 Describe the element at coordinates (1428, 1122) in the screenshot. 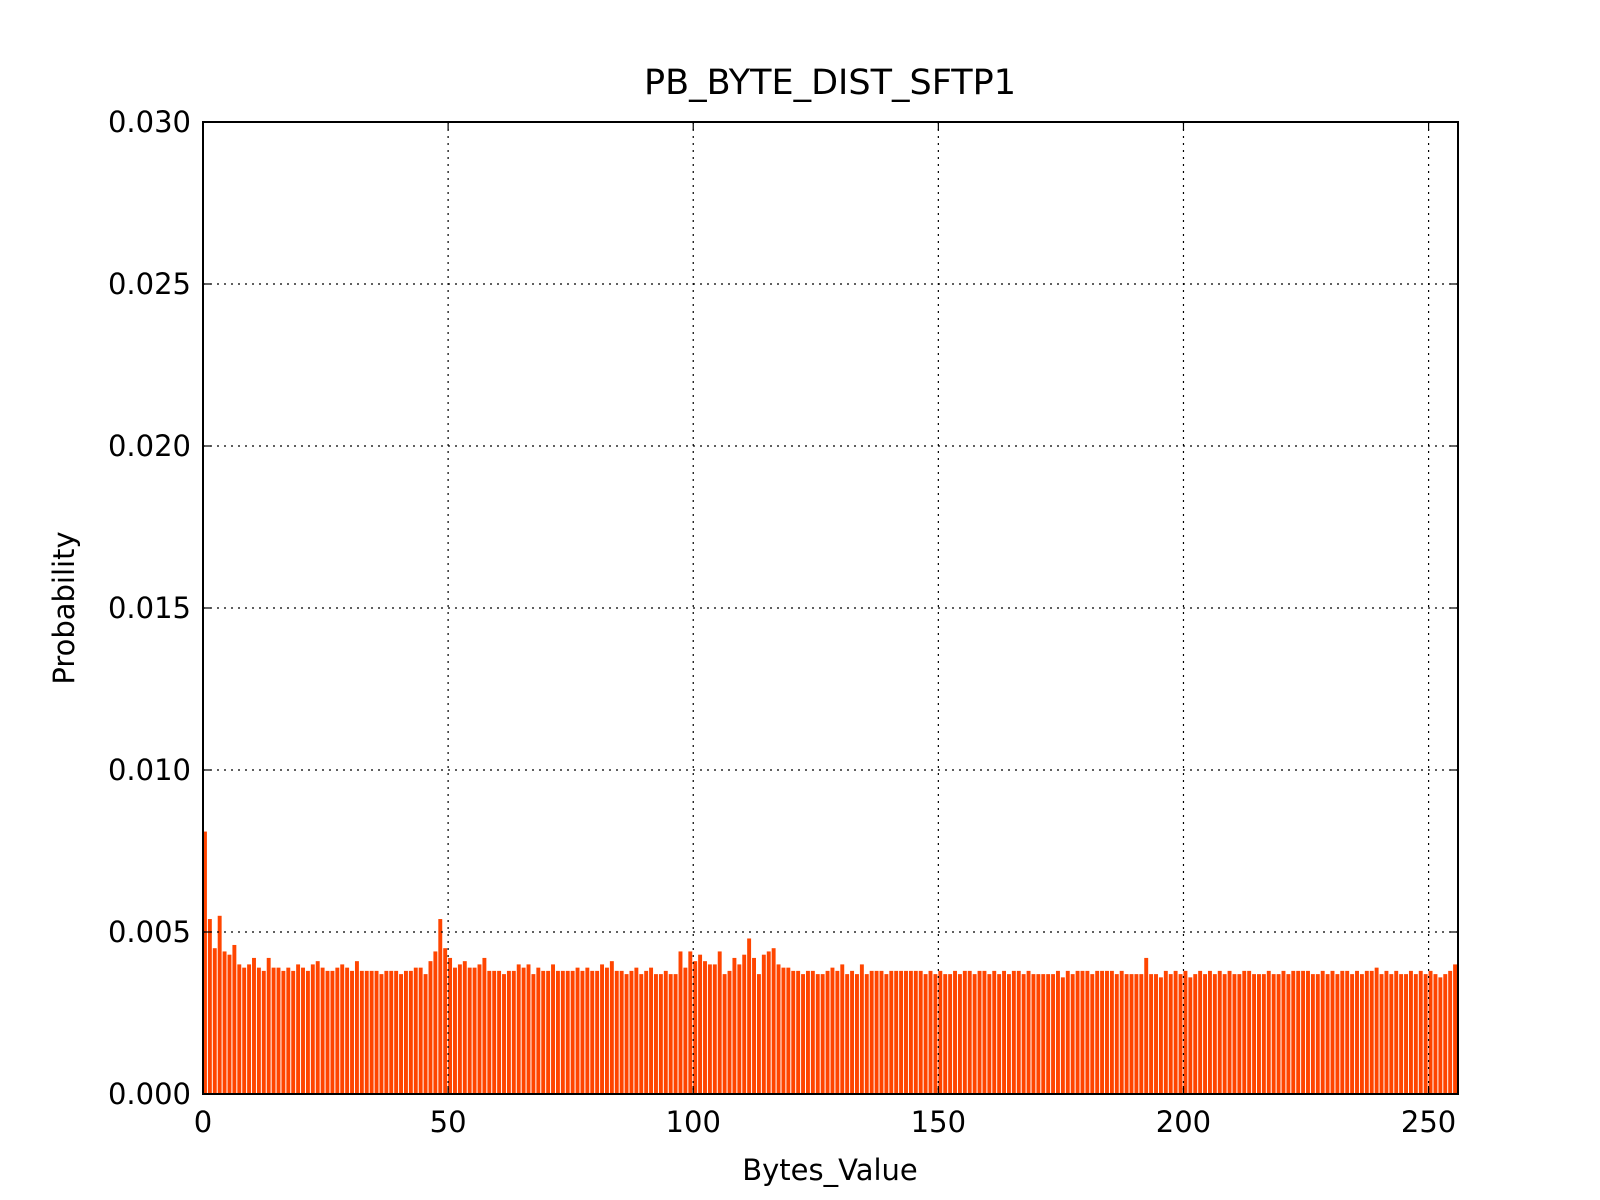

I see `x-tick-label: 250` at that location.